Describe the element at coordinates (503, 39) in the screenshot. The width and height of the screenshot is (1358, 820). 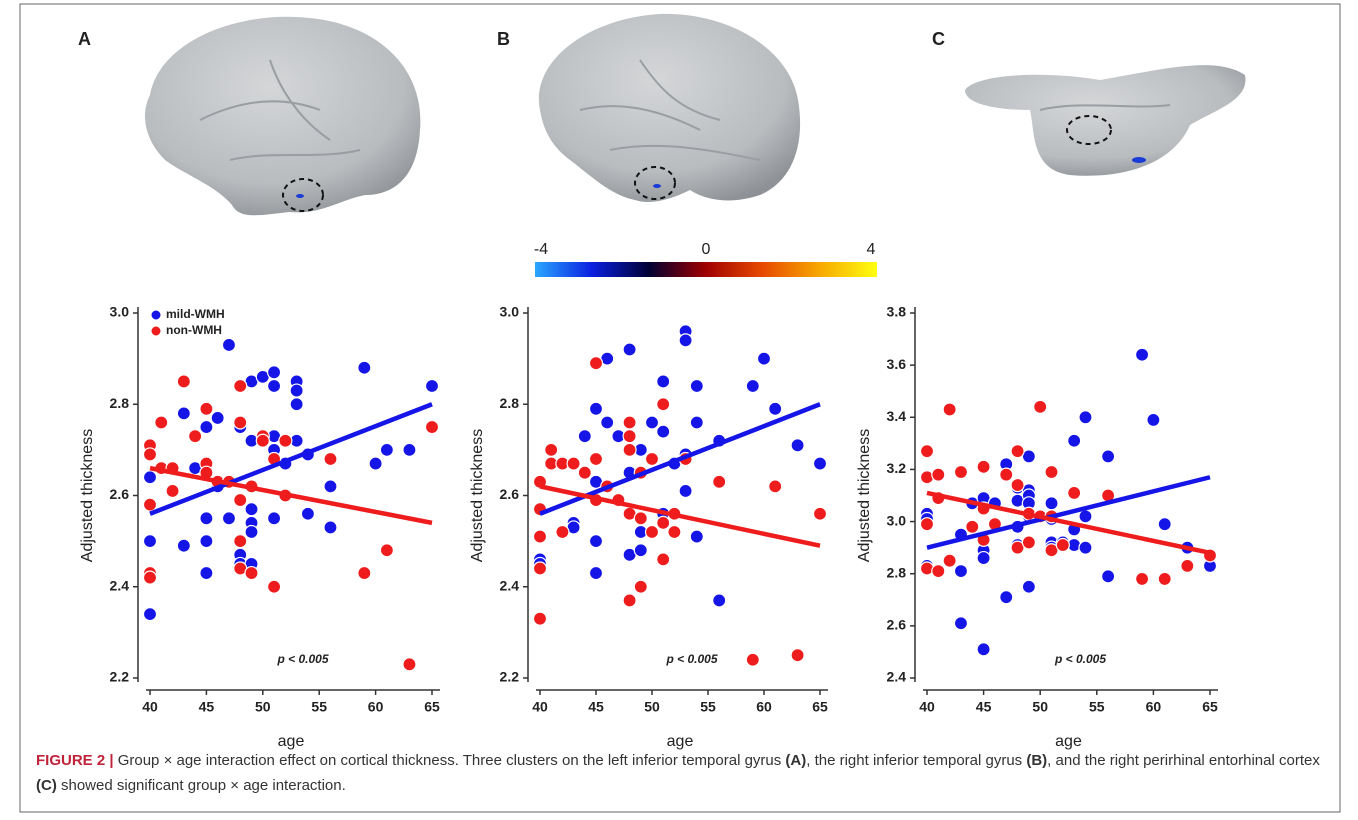
I see `panel-label: B` at that location.